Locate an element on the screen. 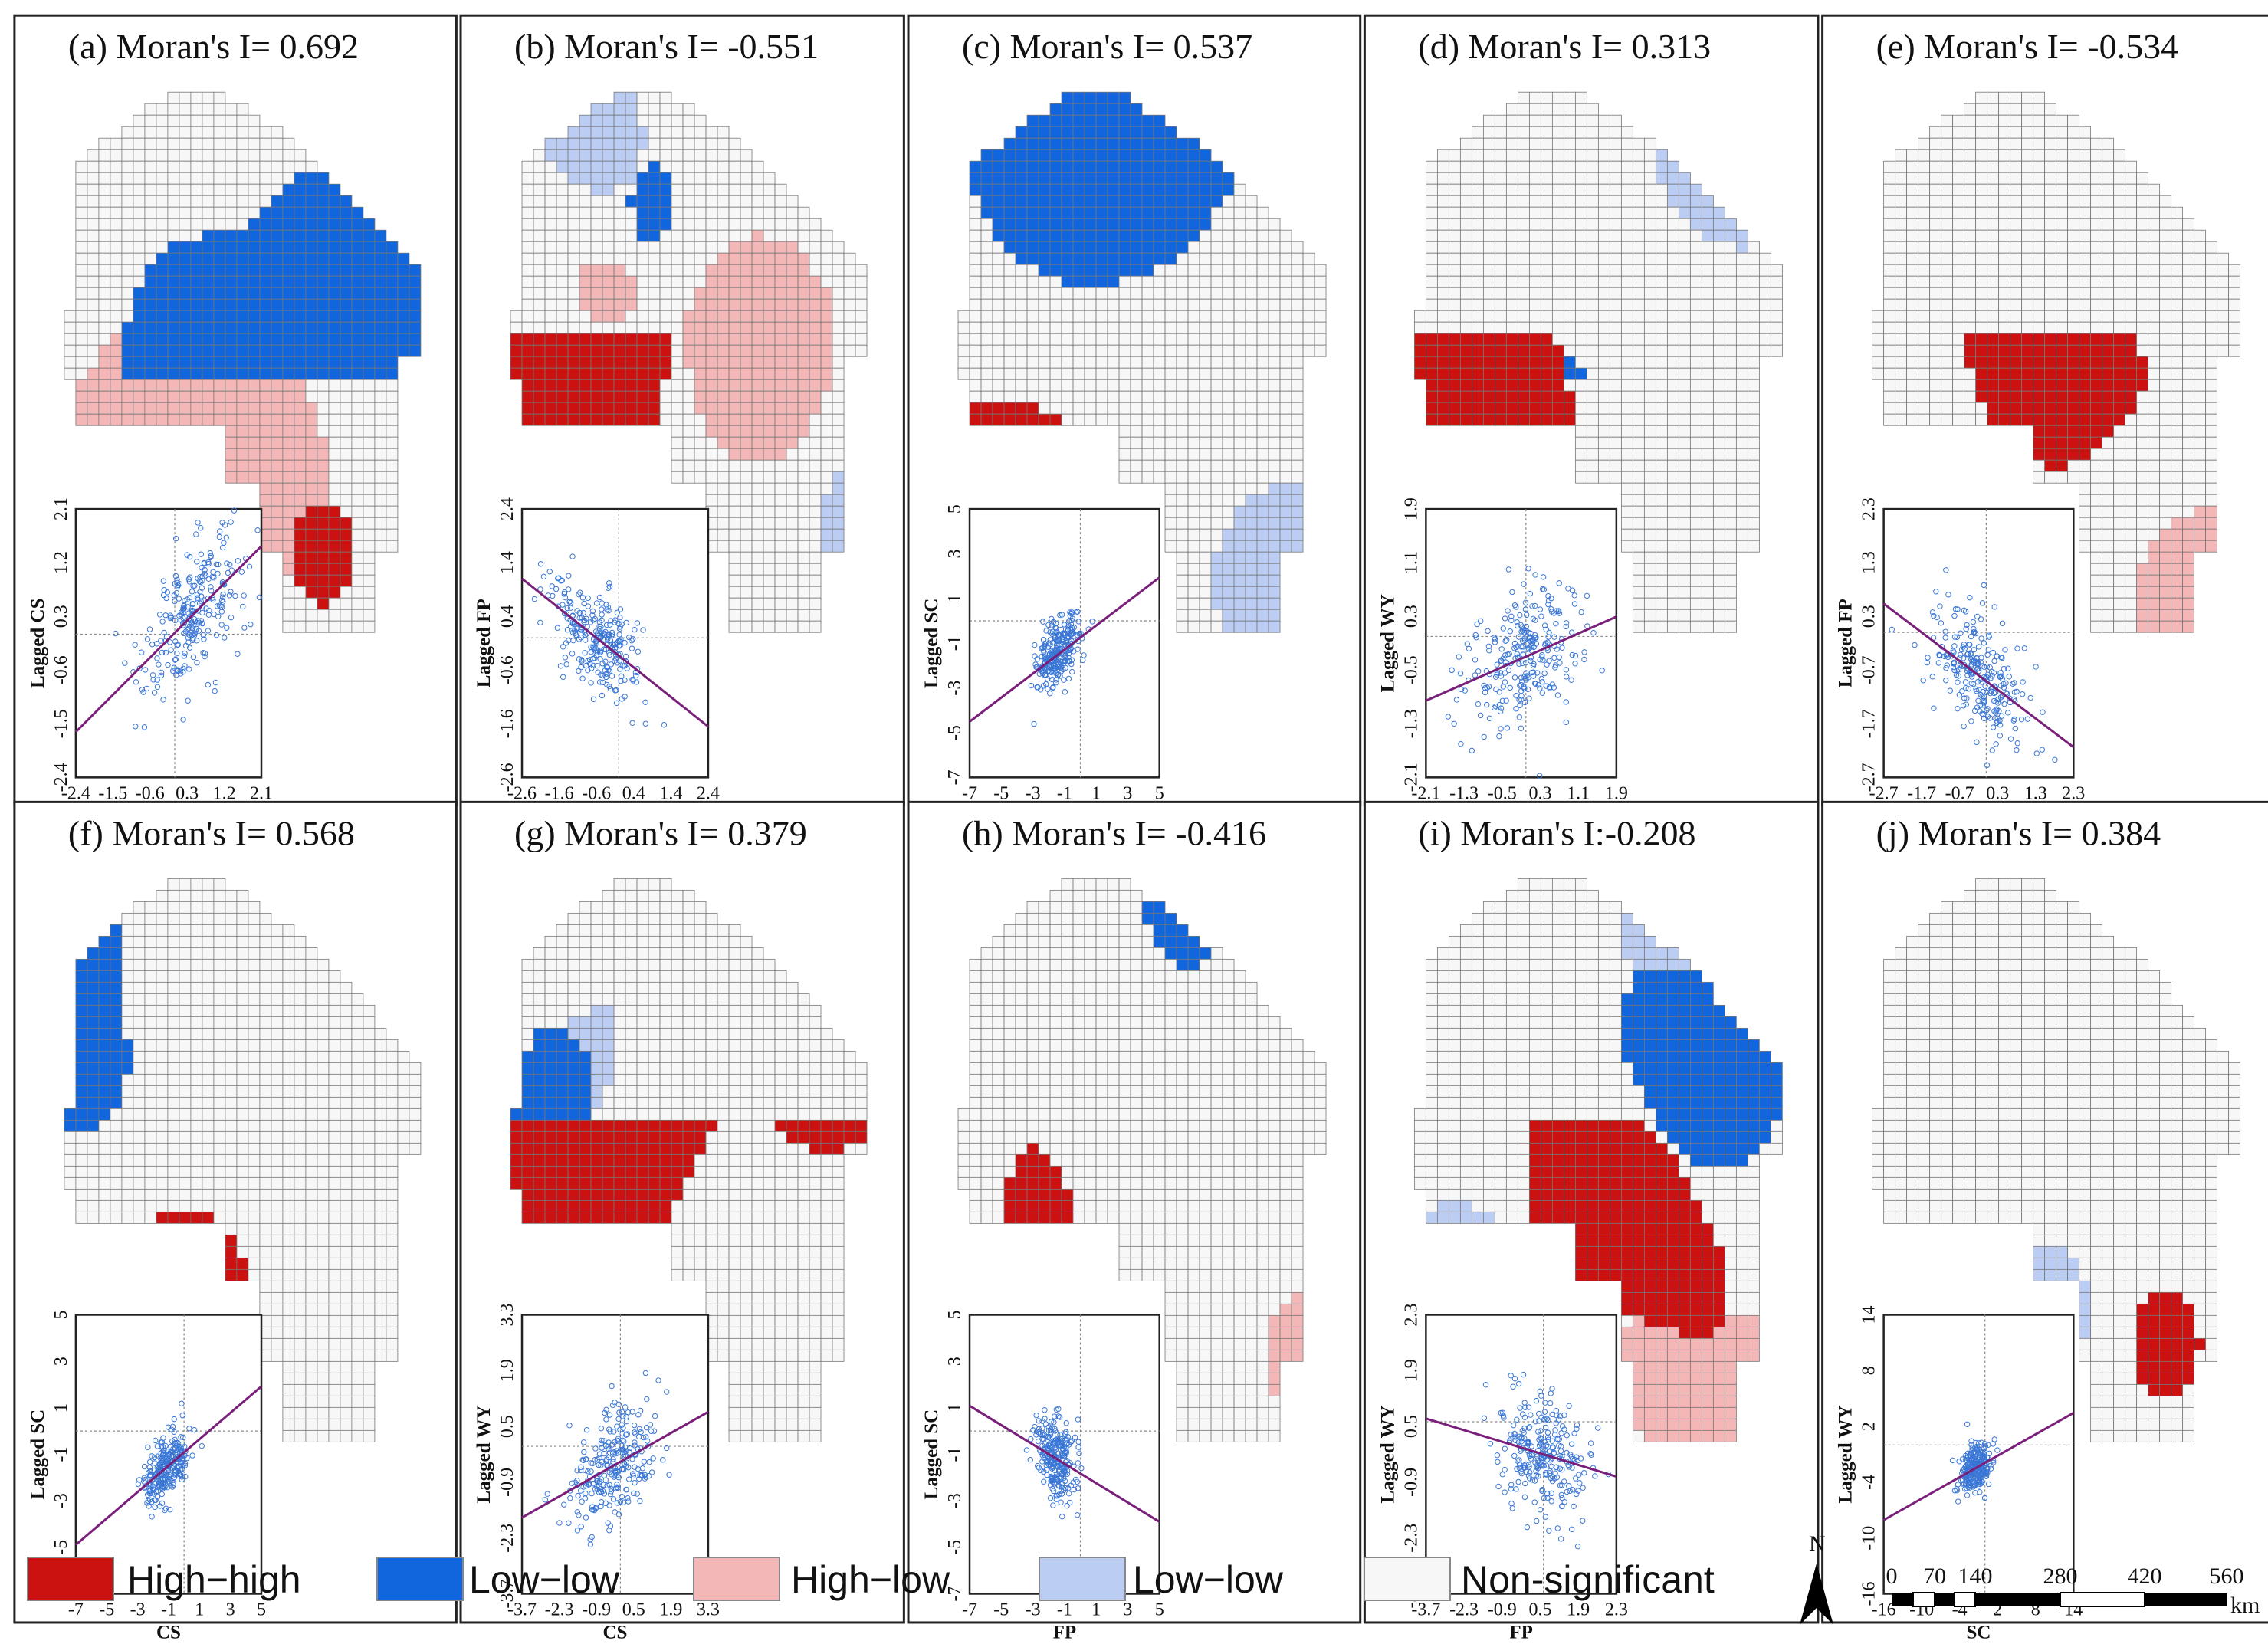 The height and width of the screenshot is (1644, 2268). scatter-frame-d is located at coordinates (1521, 643).